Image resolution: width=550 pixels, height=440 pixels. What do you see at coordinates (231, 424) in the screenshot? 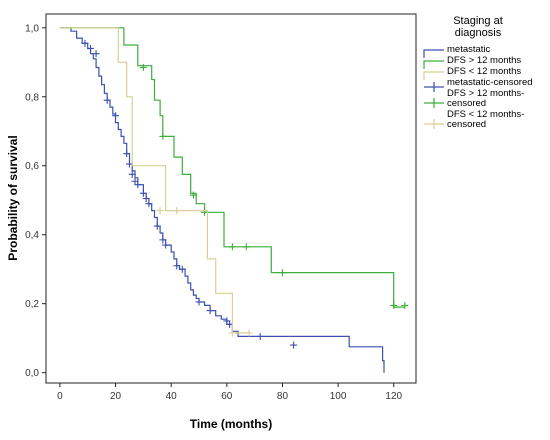
I see `x-axis-title: Time (months)` at bounding box center [231, 424].